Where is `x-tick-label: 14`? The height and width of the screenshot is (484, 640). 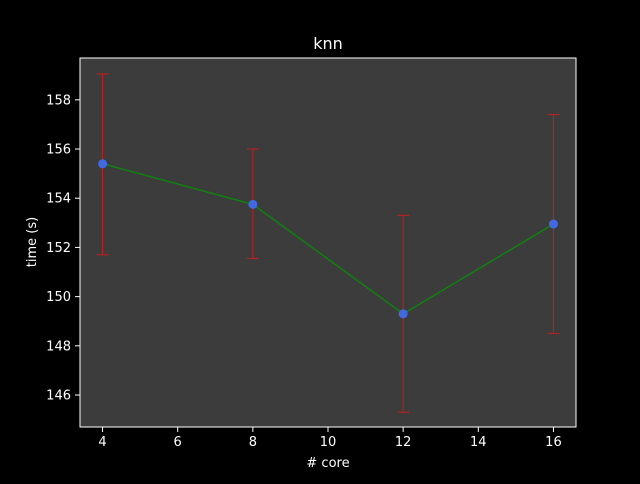 x-tick-label: 14 is located at coordinates (478, 442).